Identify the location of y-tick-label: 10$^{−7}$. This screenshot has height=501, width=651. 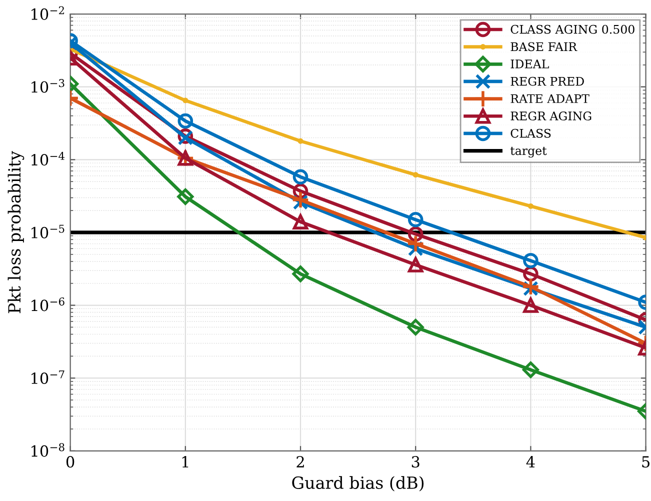
(48, 377).